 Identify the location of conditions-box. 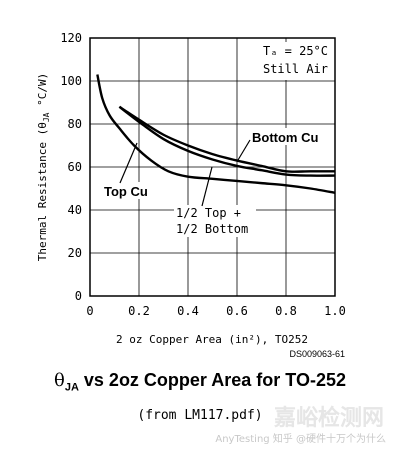
(295, 61).